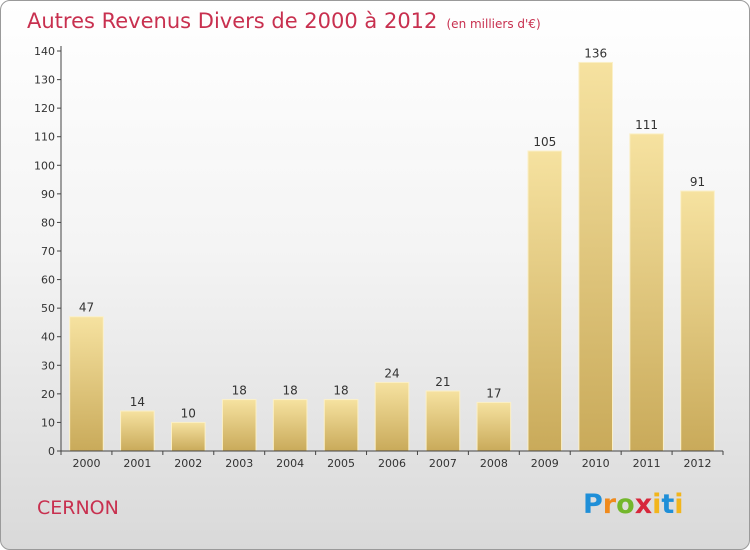 This screenshot has height=550, width=750. I want to click on data-label-2010: 136, so click(595, 53).